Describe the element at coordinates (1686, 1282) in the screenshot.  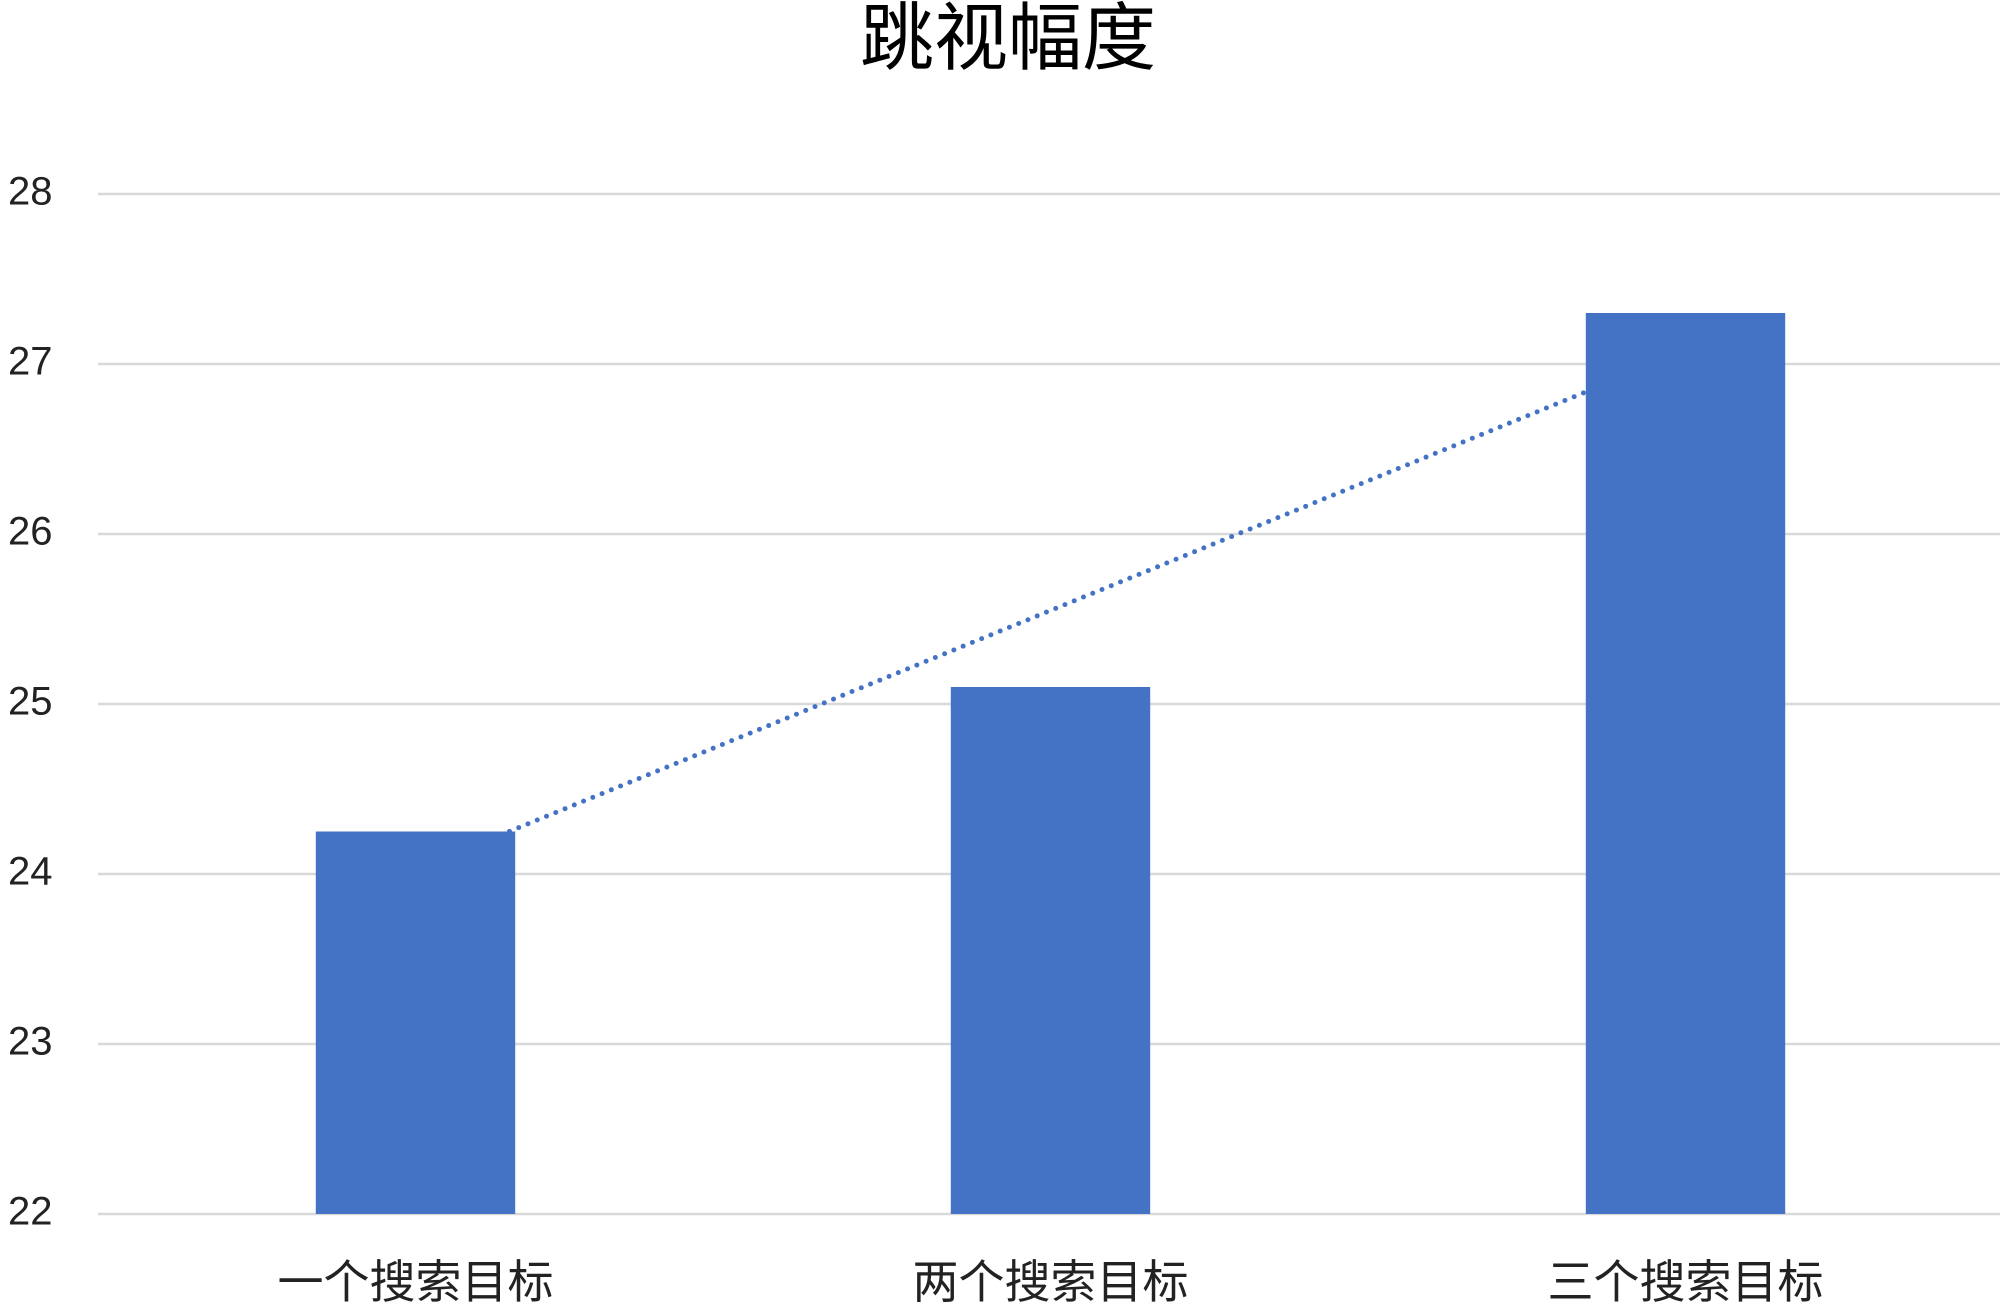
I see `x-tick-label: 三个搜索目标` at that location.